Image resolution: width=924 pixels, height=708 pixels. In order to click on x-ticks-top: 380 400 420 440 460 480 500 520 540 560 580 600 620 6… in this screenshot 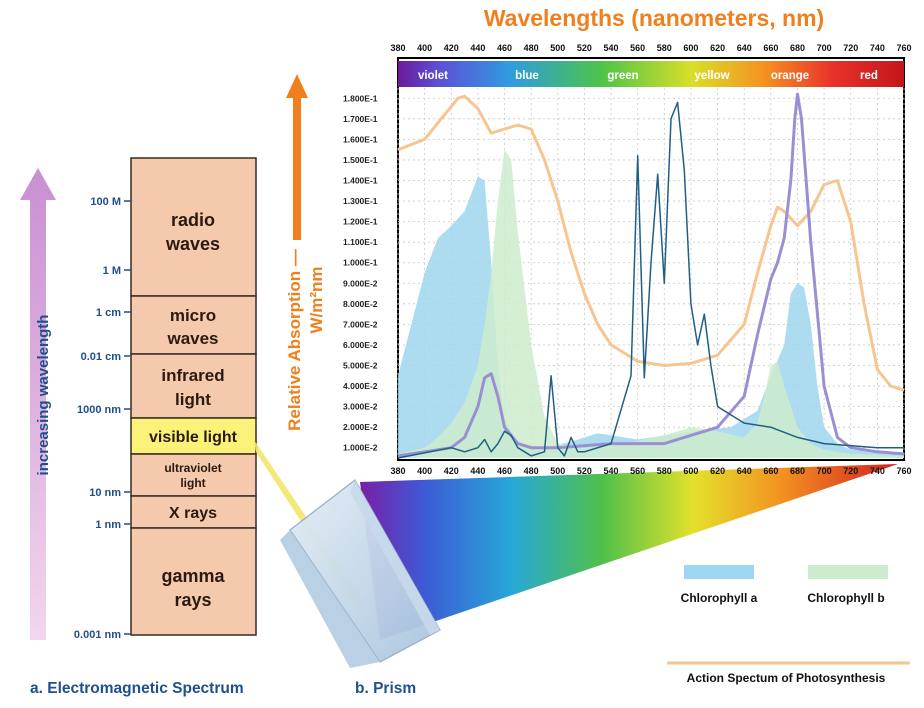, I will do `click(650, 48)`.